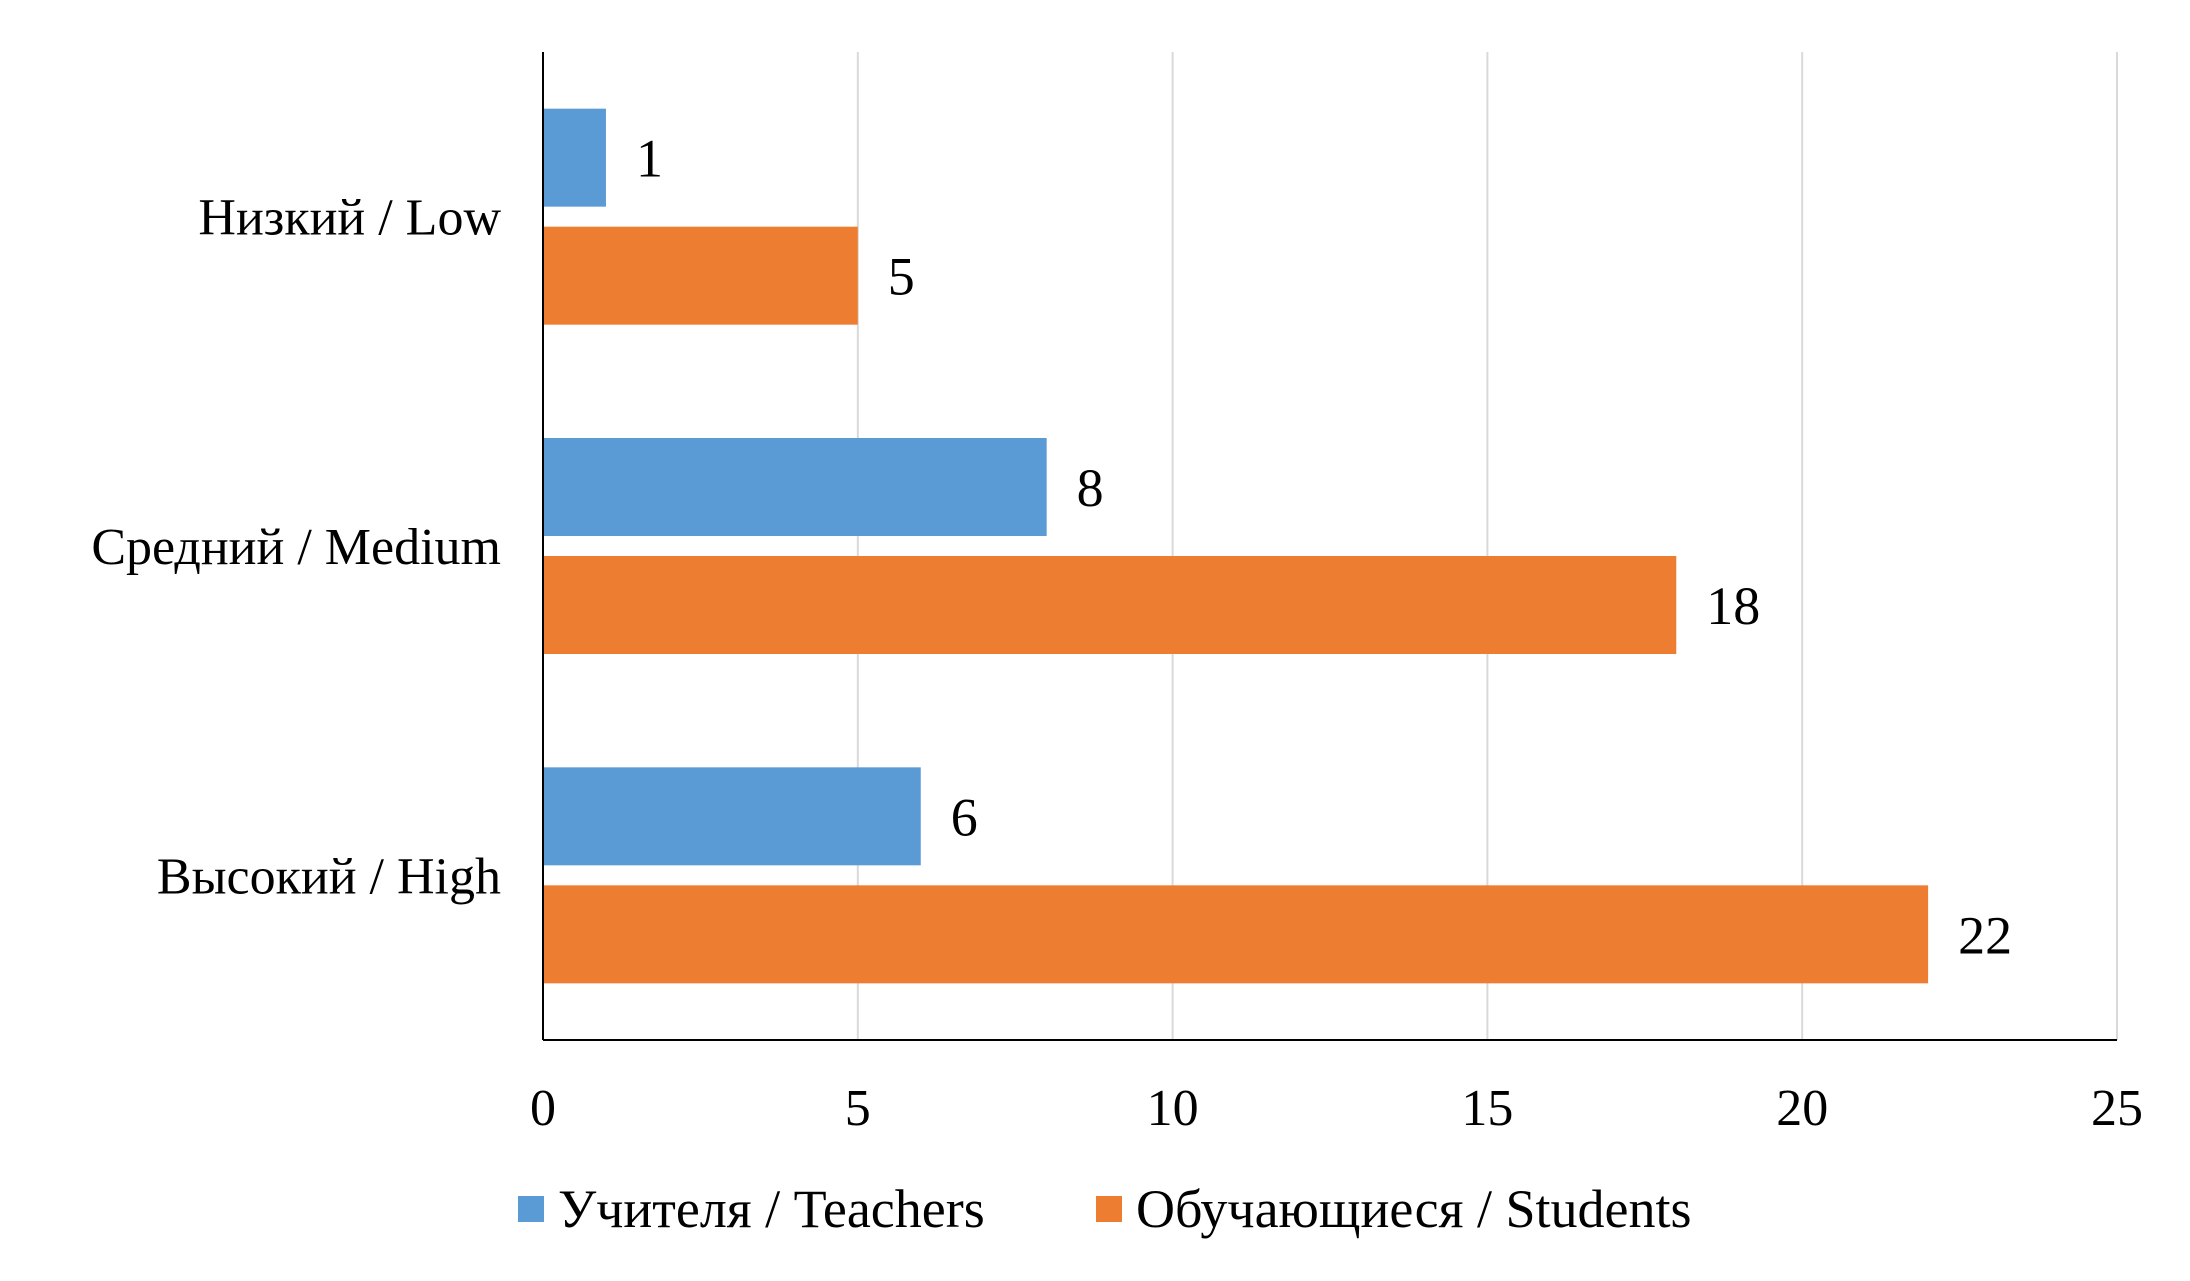 Image resolution: width=2190 pixels, height=1281 pixels. What do you see at coordinates (531, 1209) in the screenshot?
I see `legend-swatch-teachers` at bounding box center [531, 1209].